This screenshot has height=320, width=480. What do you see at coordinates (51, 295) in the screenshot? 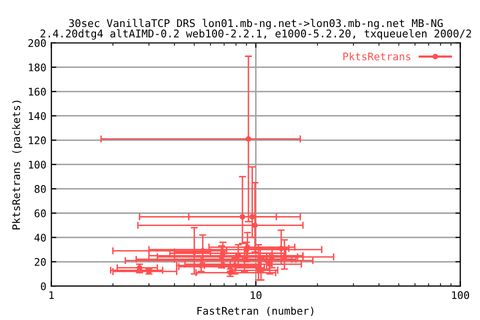
I see `x-tick-label: 1` at bounding box center [51, 295].